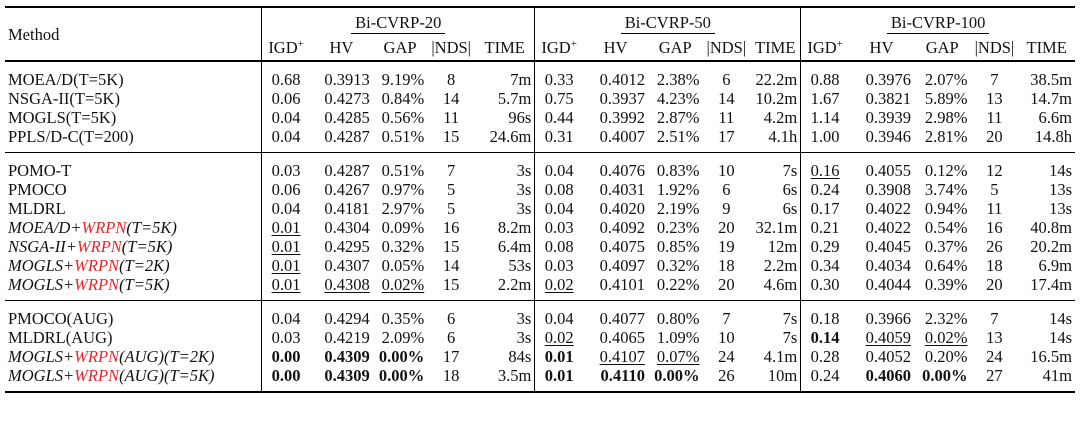 Image resolution: width=1080 pixels, height=443 pixels. Describe the element at coordinates (401, 356) in the screenshot. I see `gap-cell: 0.00%` at that location.